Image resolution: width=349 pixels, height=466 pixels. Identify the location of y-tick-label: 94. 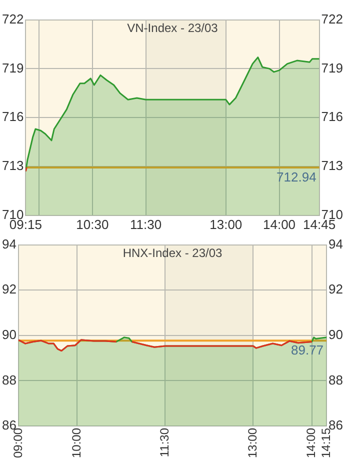
(9, 244).